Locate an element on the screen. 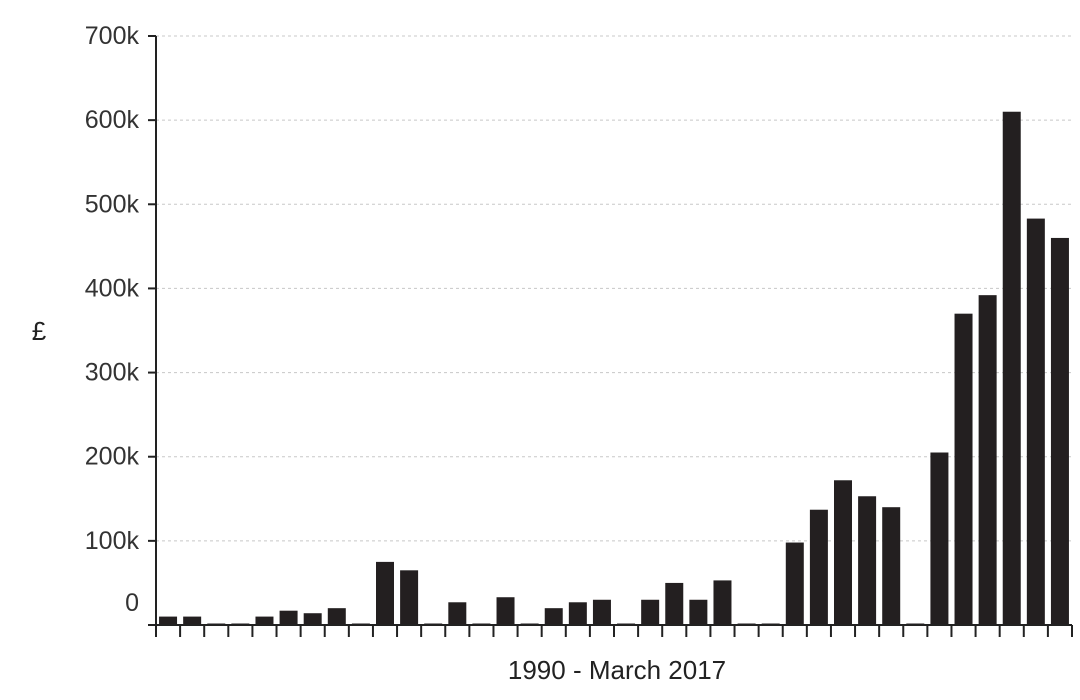  y-tick-label: 200k is located at coordinates (112, 457).